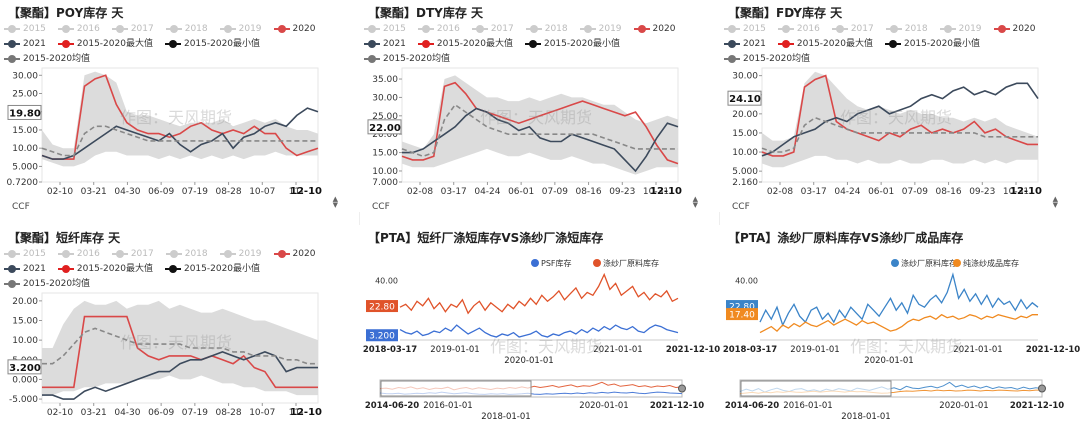 The height and width of the screenshot is (425, 1080). What do you see at coordinates (780, 192) in the screenshot?
I see `x-tick-label: 02-08` at bounding box center [780, 192].